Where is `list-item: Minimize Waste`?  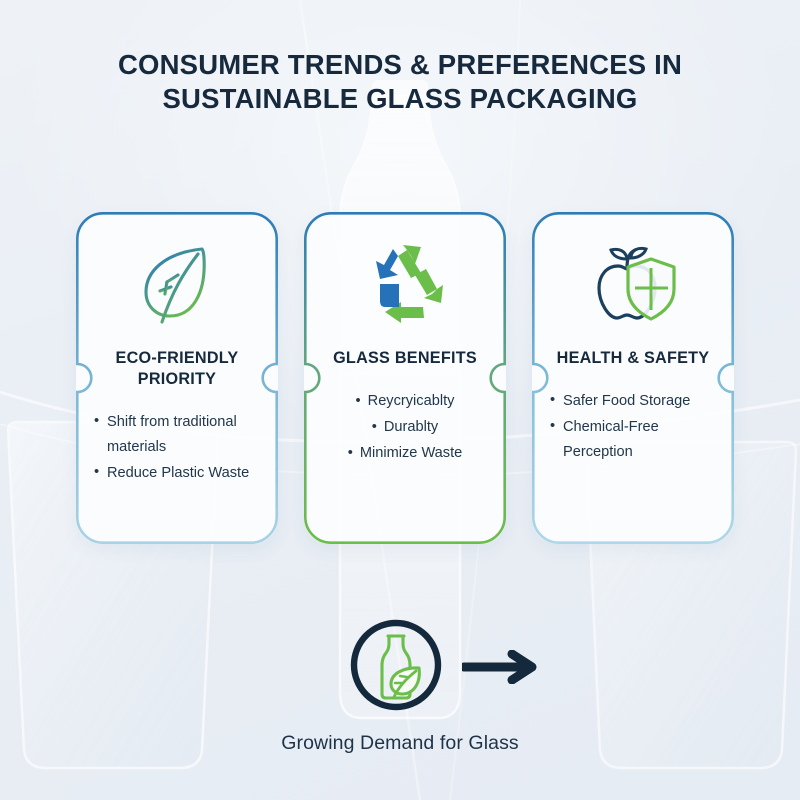 list-item: Minimize Waste is located at coordinates (405, 453).